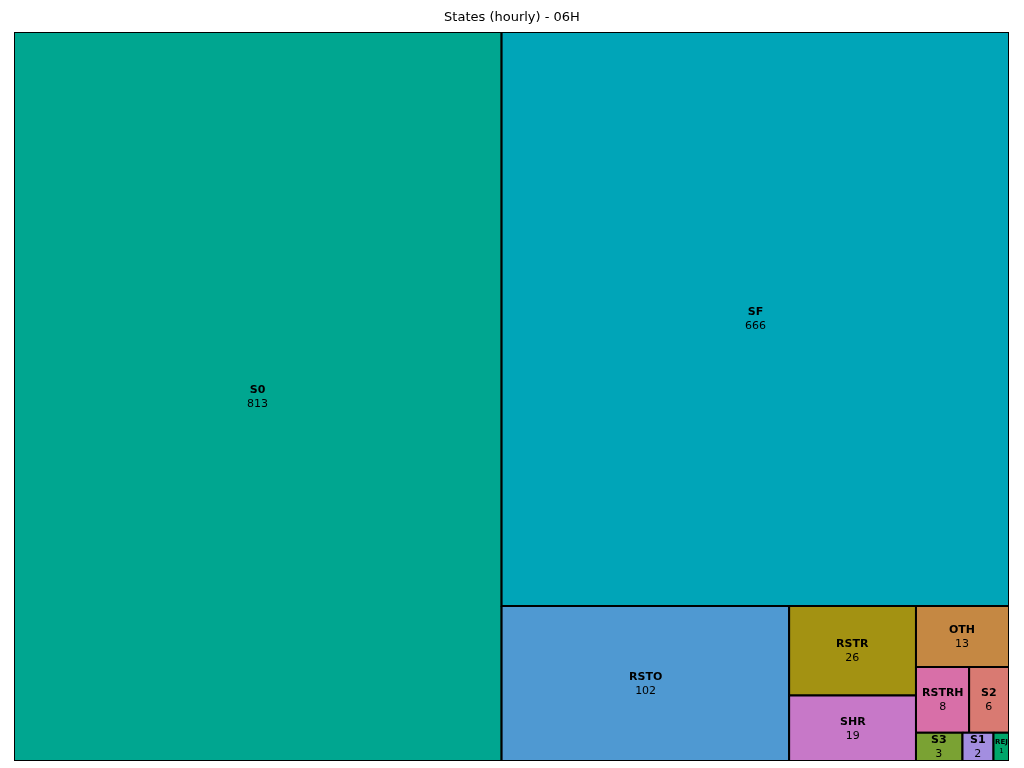 The height and width of the screenshot is (768, 1024). What do you see at coordinates (989, 692) in the screenshot?
I see `category-label: S2` at bounding box center [989, 692].